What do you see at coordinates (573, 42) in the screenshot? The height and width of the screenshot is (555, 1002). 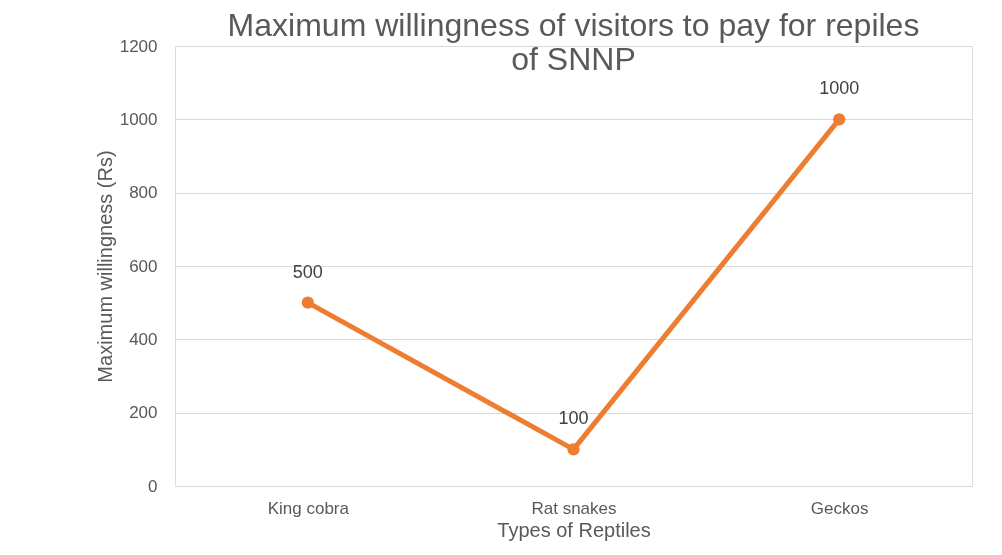 I see `chart-title: Maximum willingness of visitors to pay for repiles of SNNP` at bounding box center [573, 42].